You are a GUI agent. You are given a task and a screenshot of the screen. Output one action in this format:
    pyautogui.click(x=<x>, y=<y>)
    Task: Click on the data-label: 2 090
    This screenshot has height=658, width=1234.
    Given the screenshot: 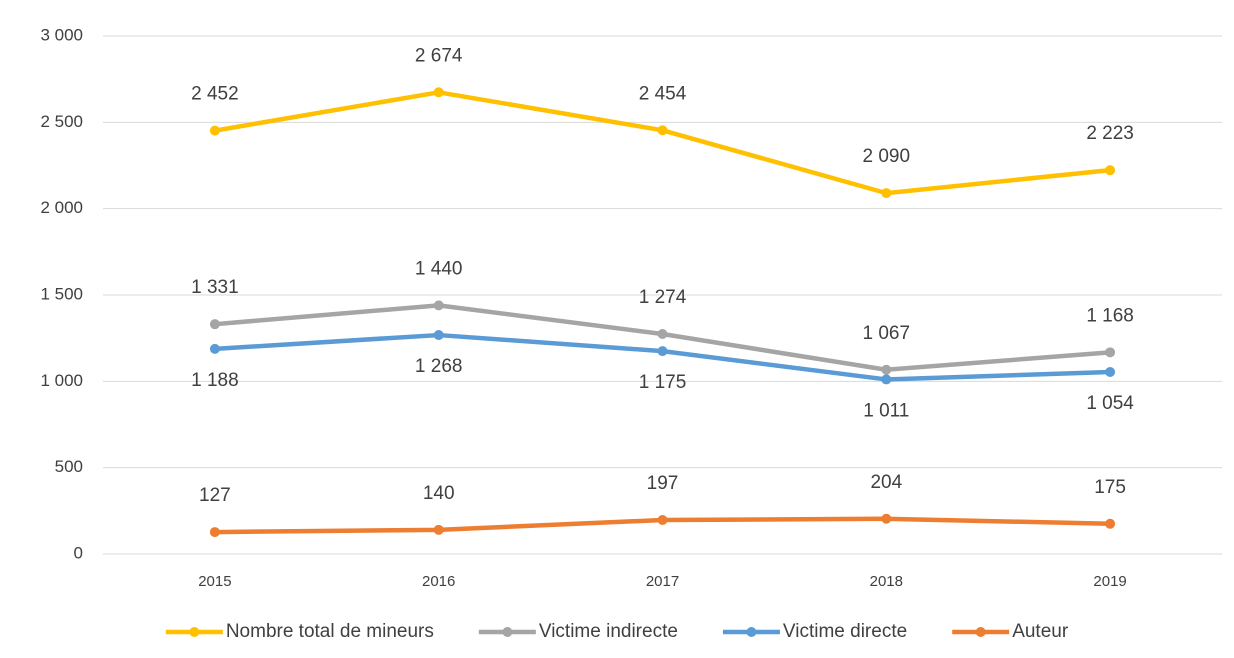 What is the action you would take?
    pyautogui.click(x=887, y=156)
    